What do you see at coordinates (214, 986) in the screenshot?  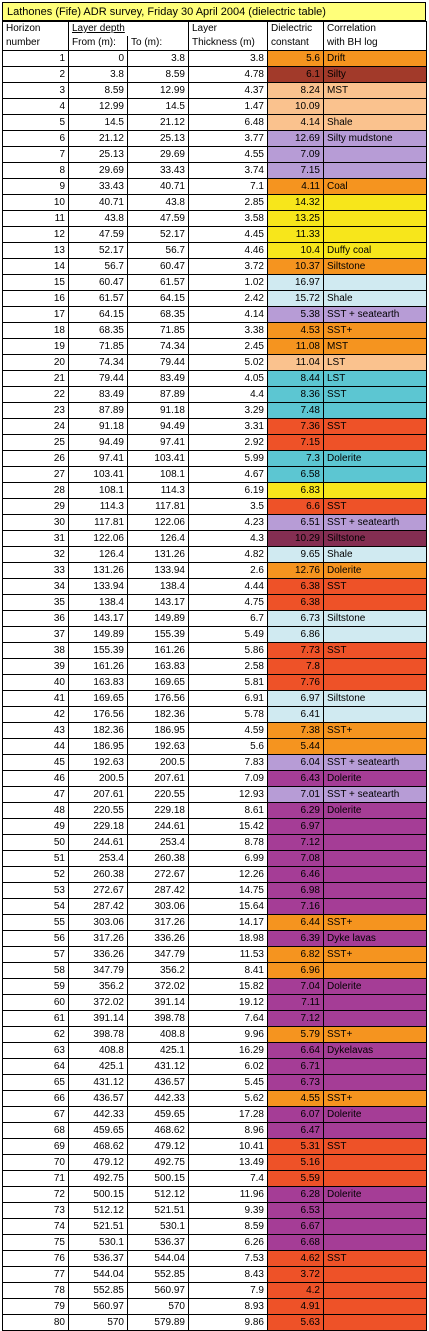 I see `table-row: 59 356.2 372.02 15.82 7.04 Dolerite` at bounding box center [214, 986].